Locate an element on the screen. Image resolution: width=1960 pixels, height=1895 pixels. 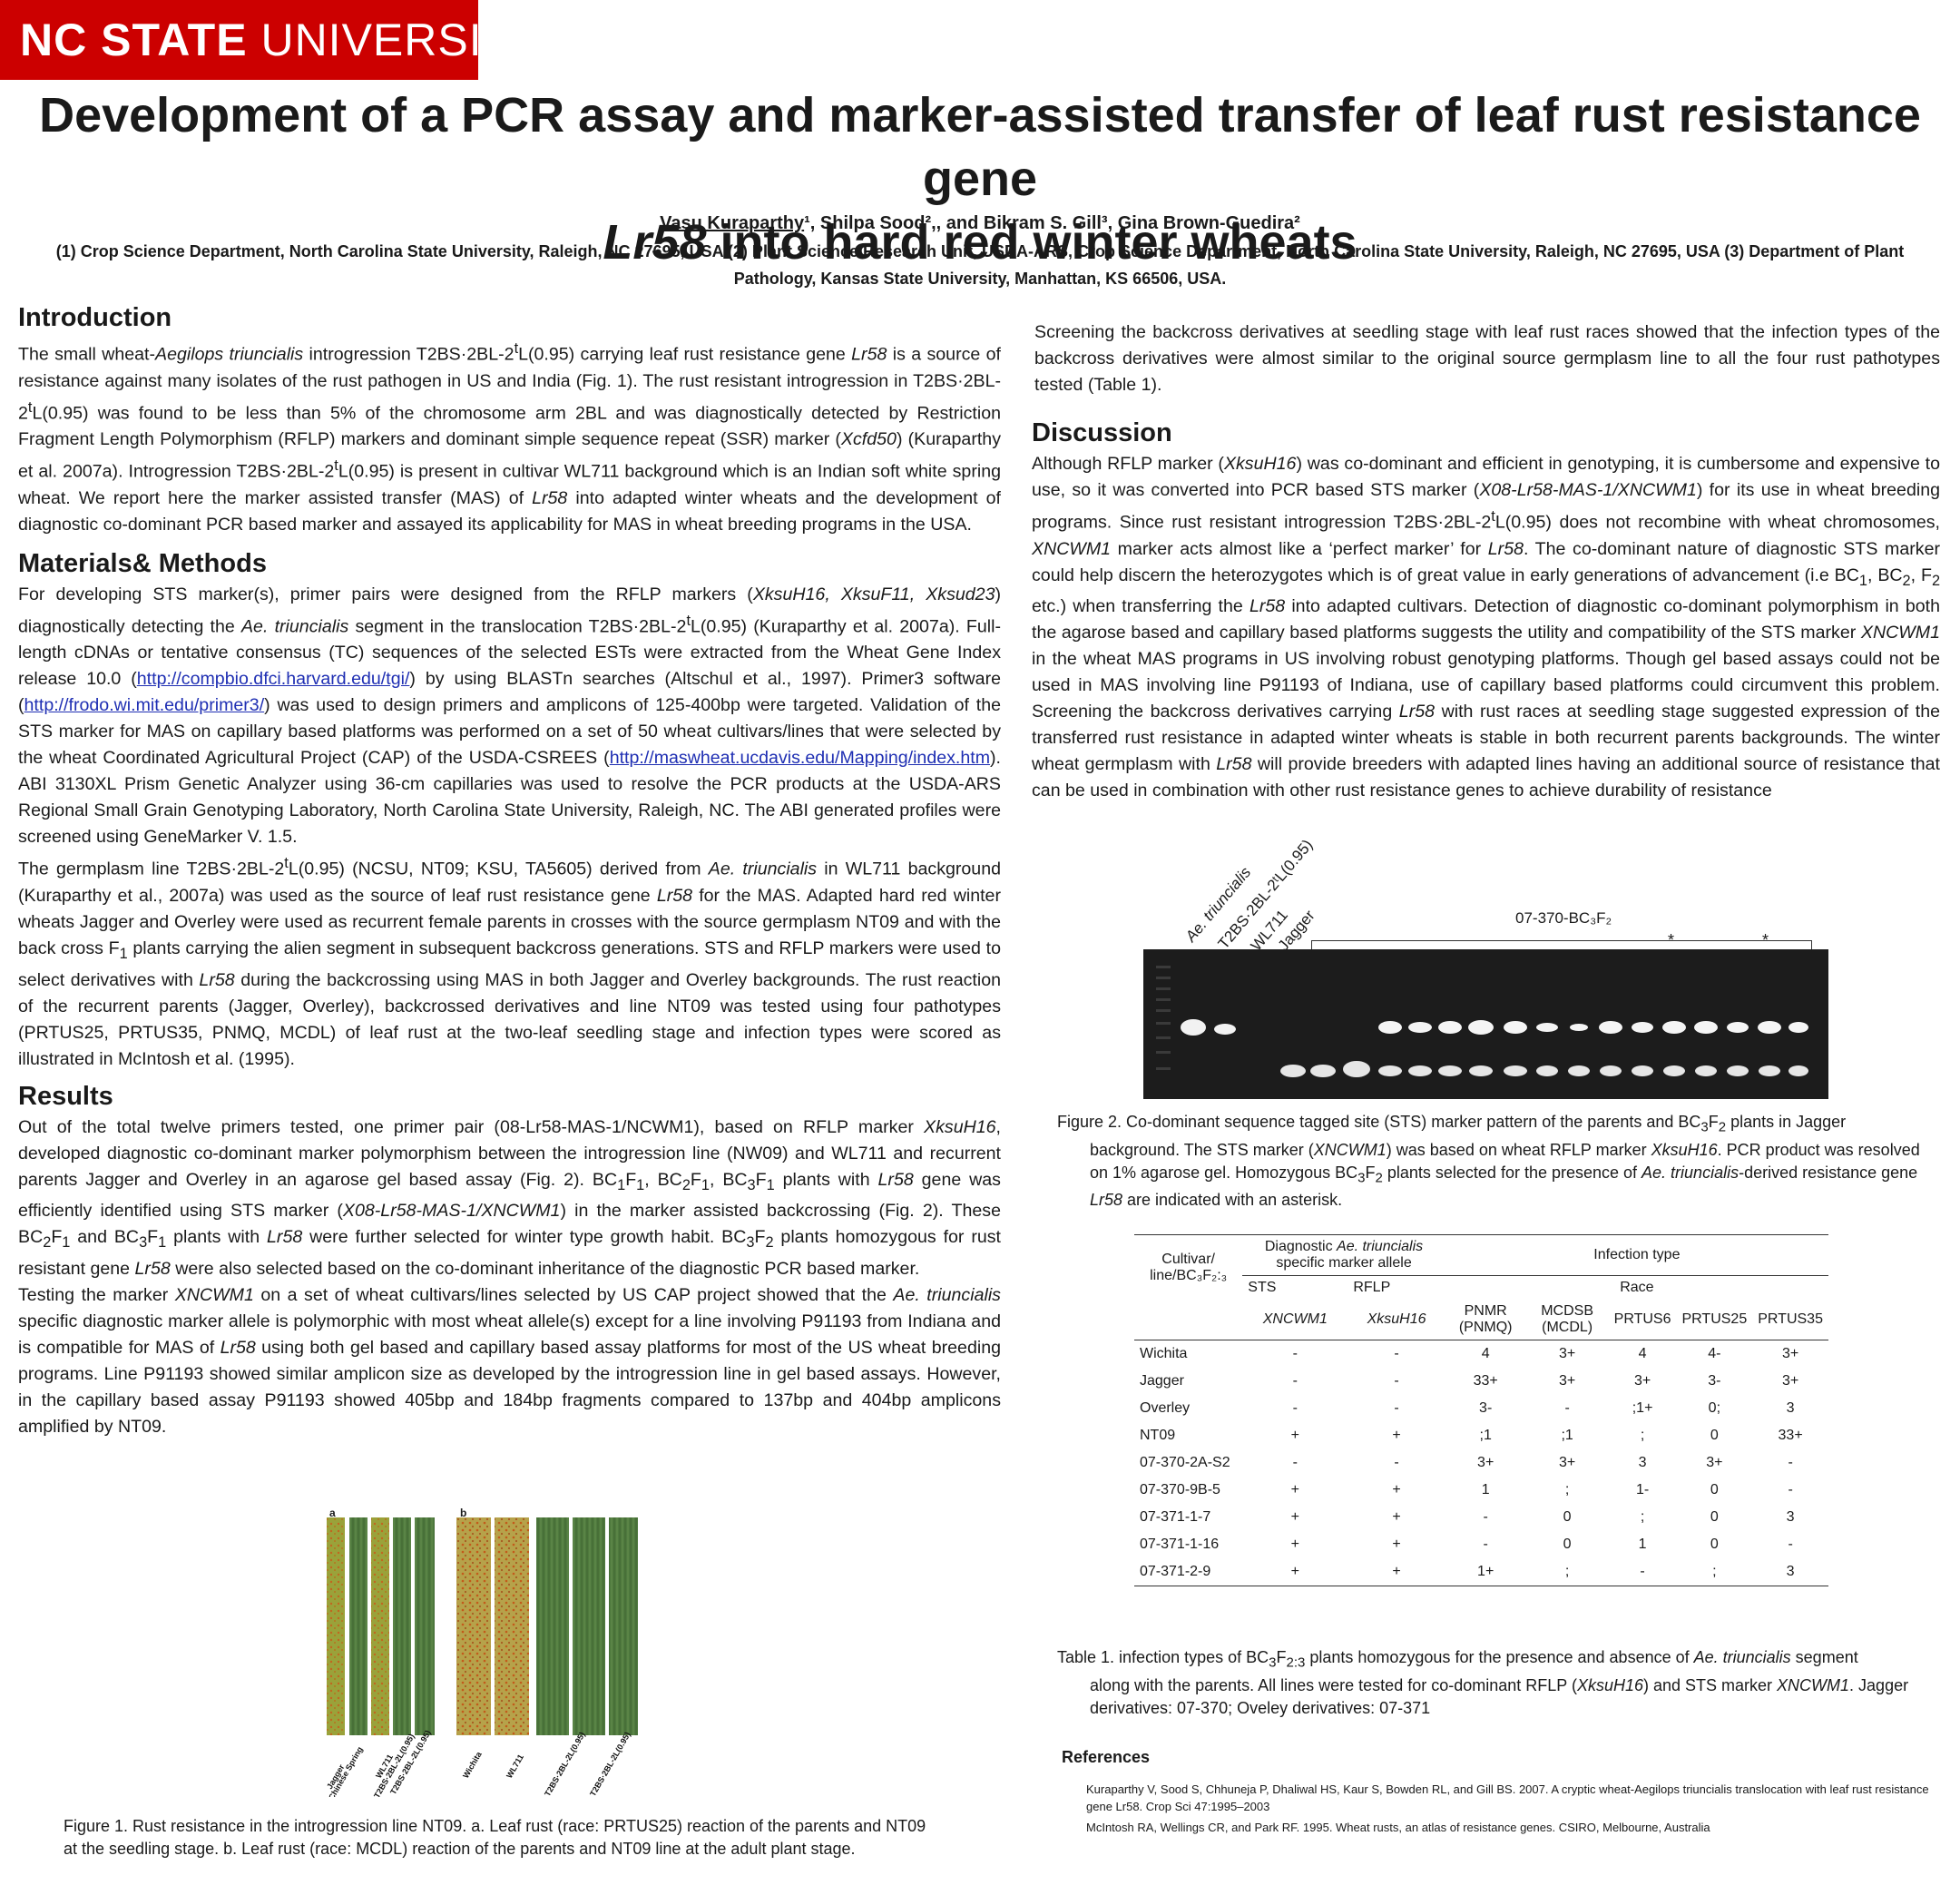
title-line-2: Lr58 into hard red winter wheats is located at coordinates (980, 243).